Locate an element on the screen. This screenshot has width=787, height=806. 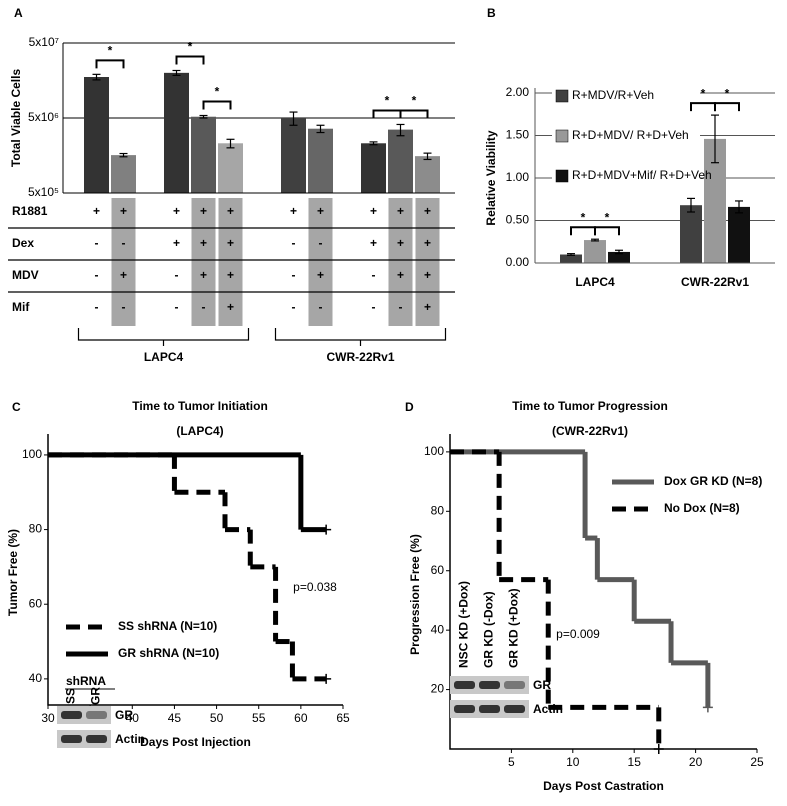
x-tick-label: 10 is located at coordinates (573, 762).